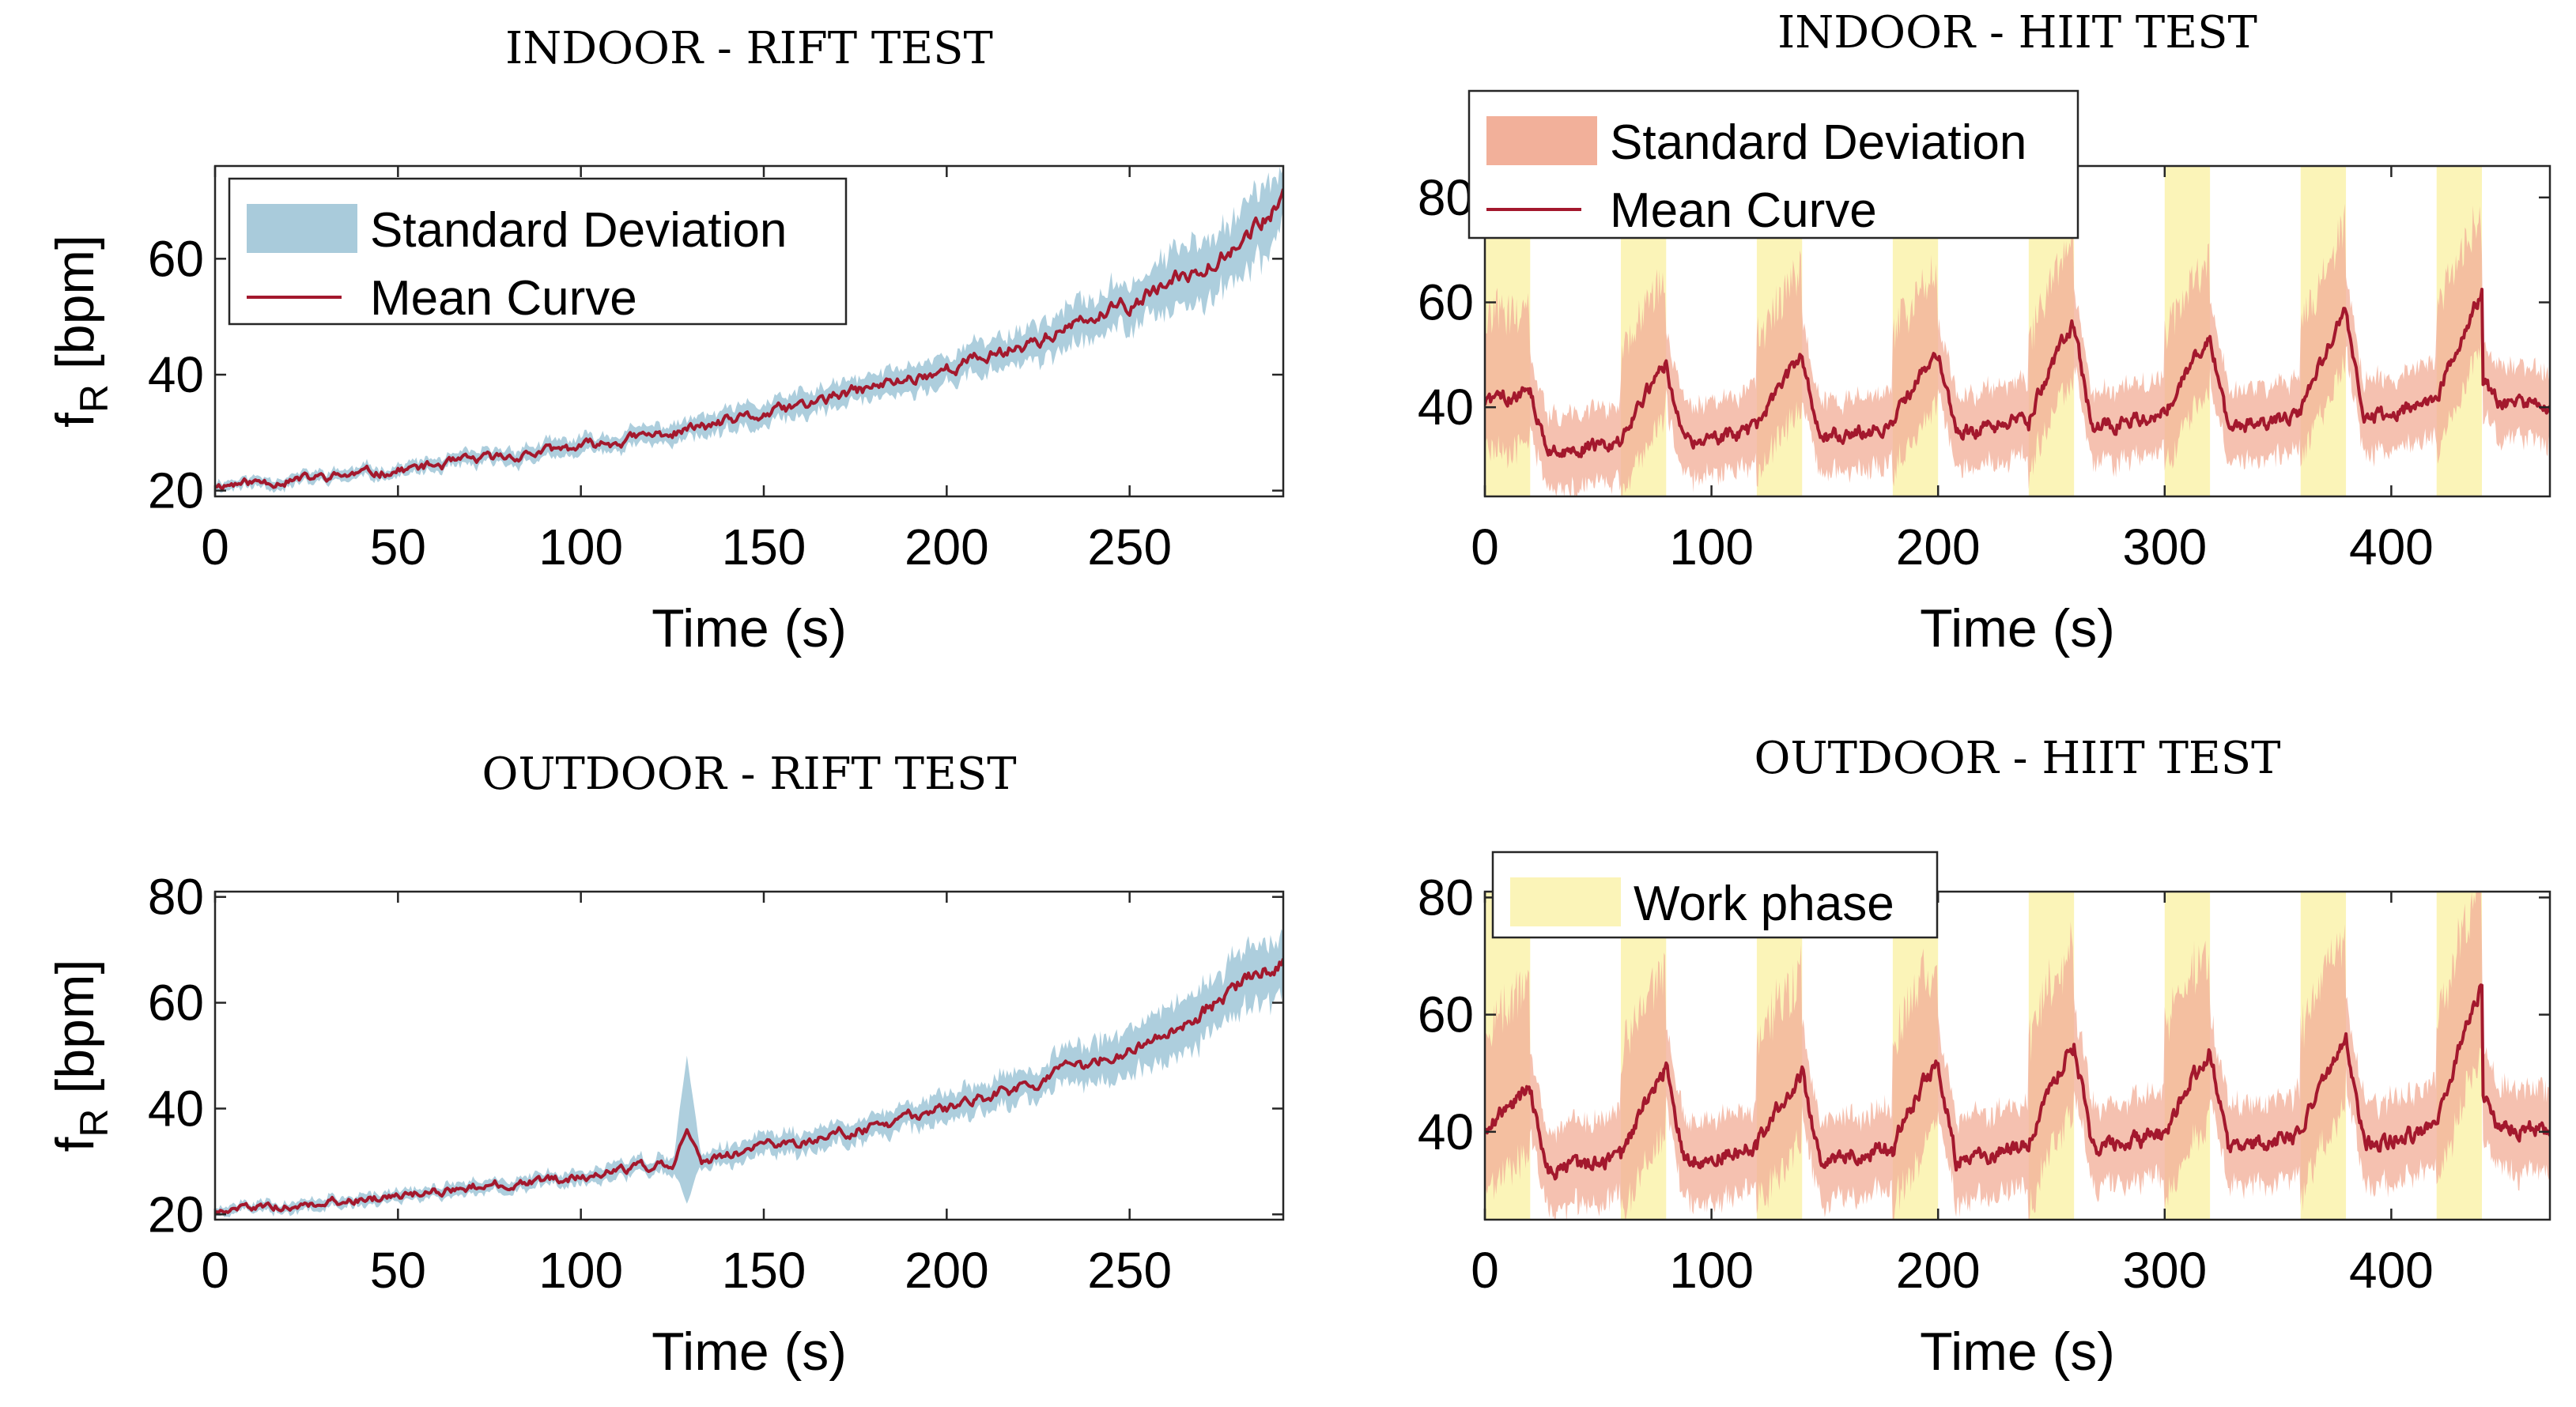  Describe the element at coordinates (749, 1086) in the screenshot. I see `mean-curve-outdoor_rift` at that location.